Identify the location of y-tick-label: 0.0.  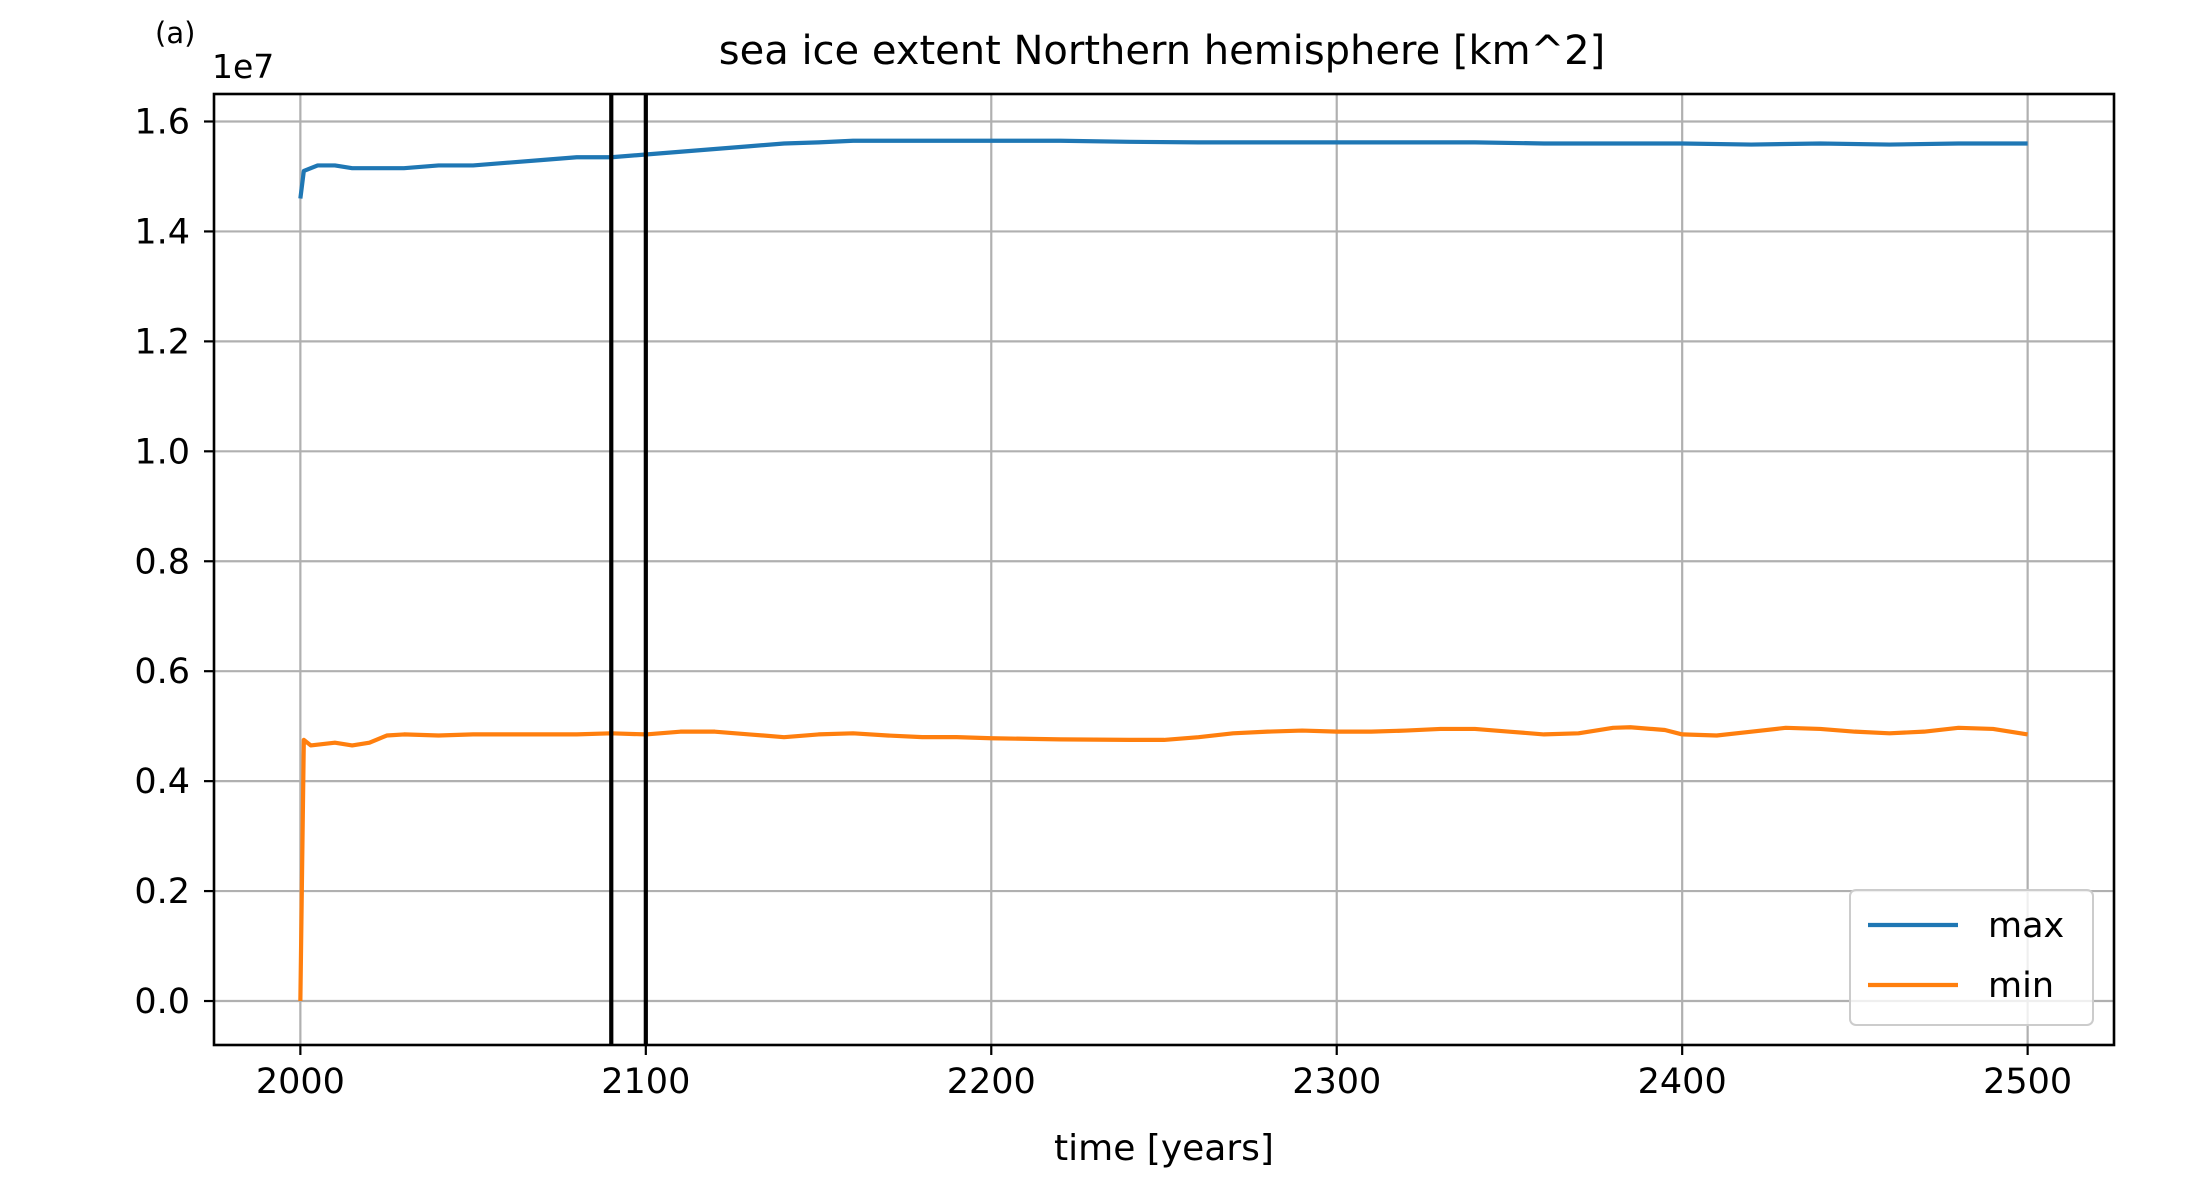
(162, 1002).